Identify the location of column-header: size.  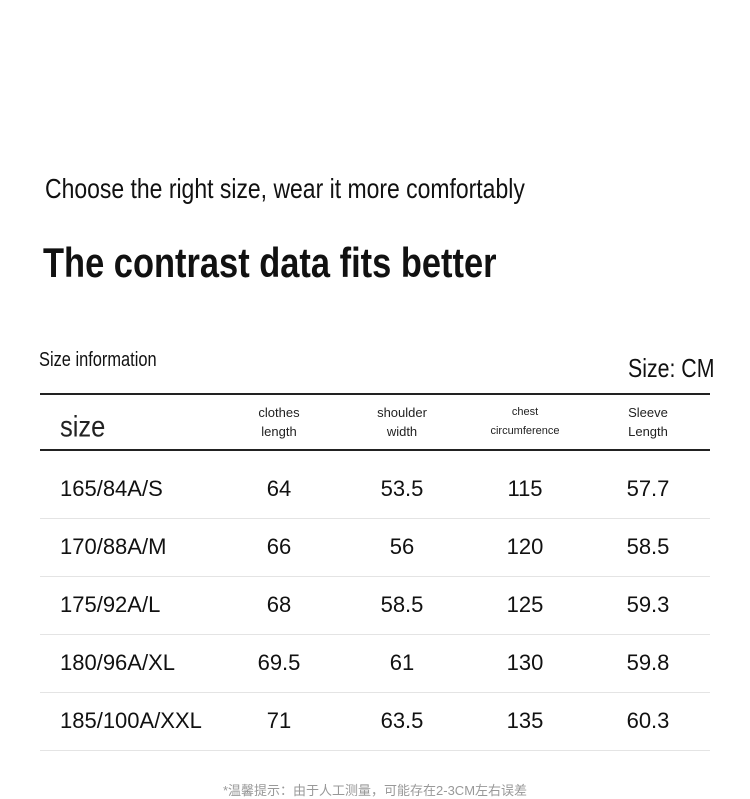
(83, 427).